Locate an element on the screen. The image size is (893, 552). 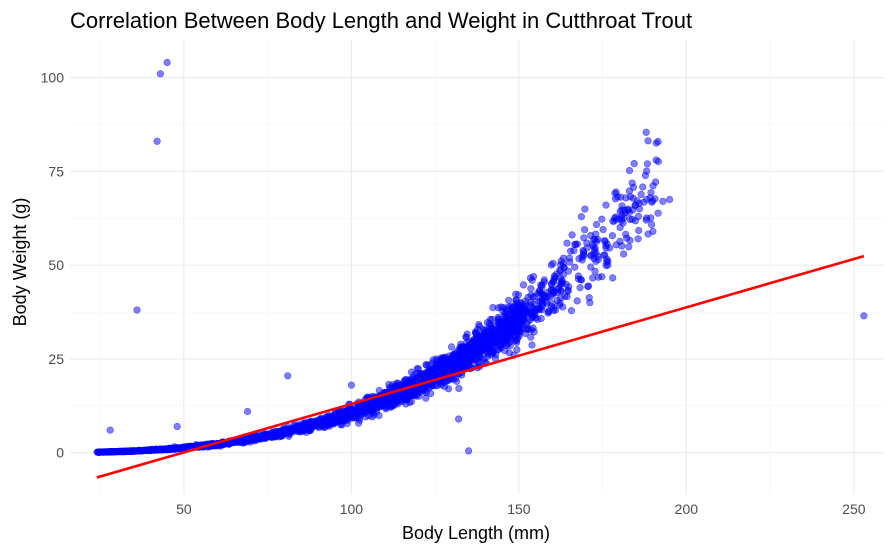
y-tick-label: 100 is located at coordinates (53, 78).